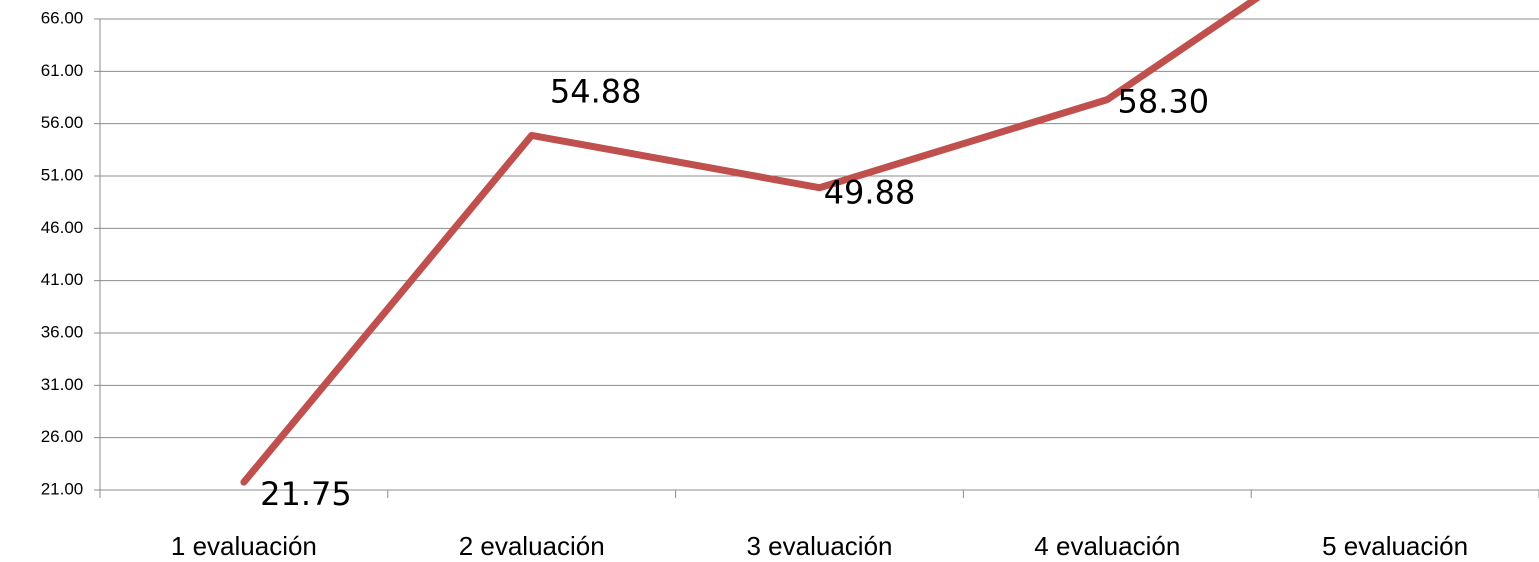 Image resolution: width=1539 pixels, height=562 pixels. What do you see at coordinates (62, 227) in the screenshot?
I see `y-tick-label: 46.00` at bounding box center [62, 227].